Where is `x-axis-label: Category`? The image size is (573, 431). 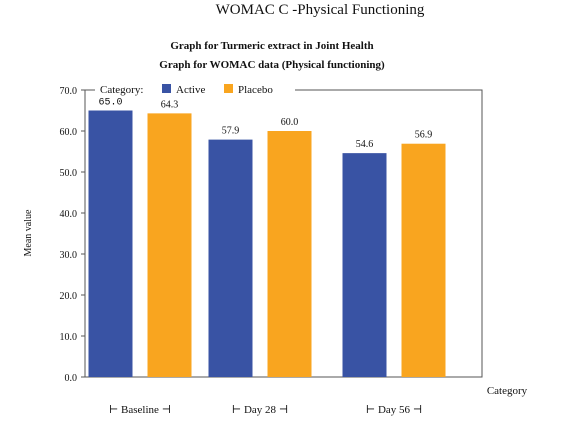 x-axis-label: Category is located at coordinates (507, 391).